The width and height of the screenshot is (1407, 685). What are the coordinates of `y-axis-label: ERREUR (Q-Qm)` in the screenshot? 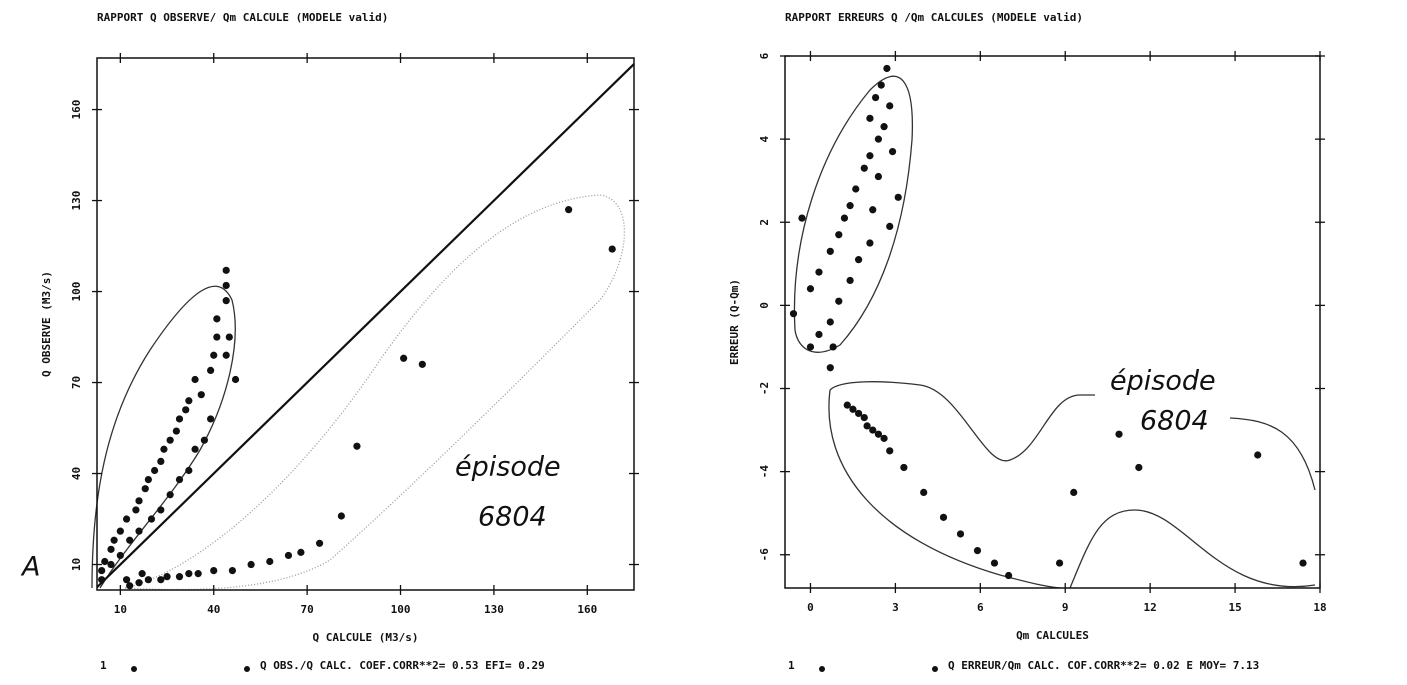 It's located at (734, 322).